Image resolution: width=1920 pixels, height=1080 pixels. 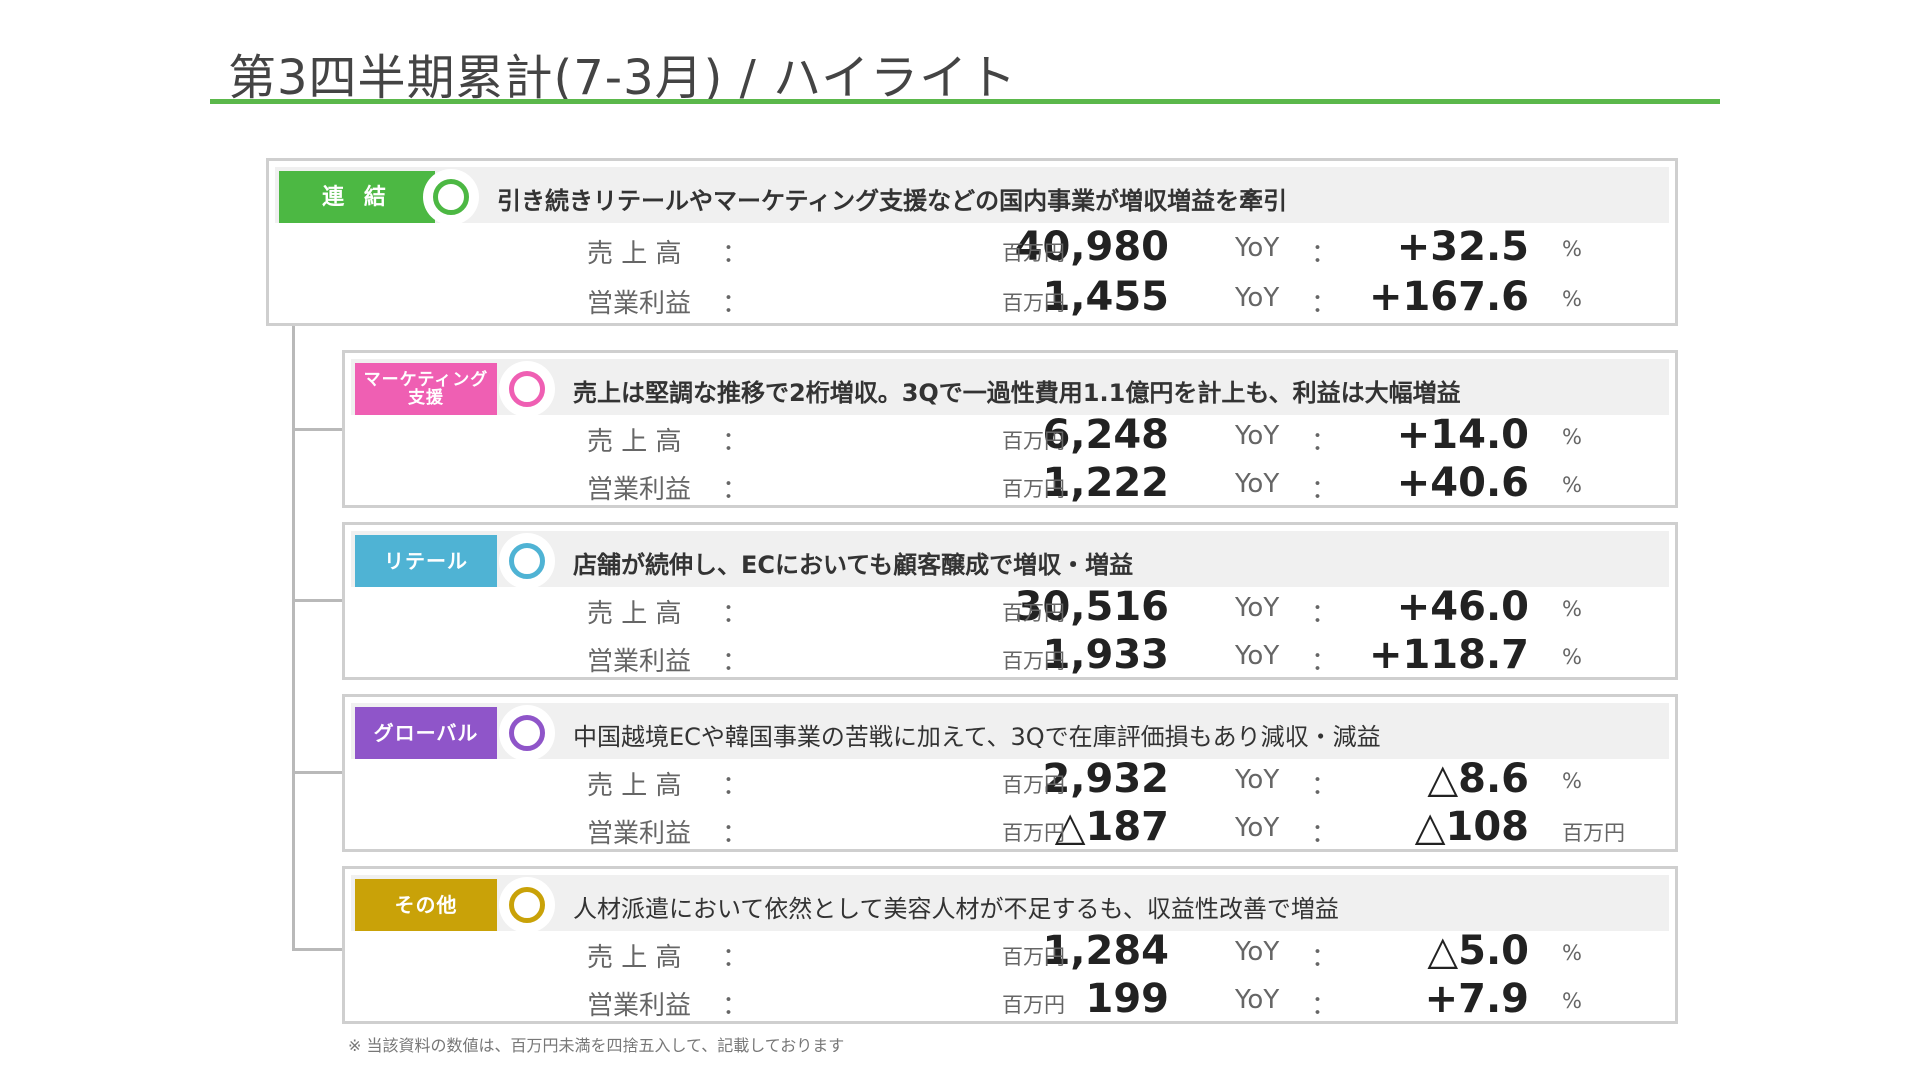 I want to click on tree-connector-marketing, so click(x=319, y=429).